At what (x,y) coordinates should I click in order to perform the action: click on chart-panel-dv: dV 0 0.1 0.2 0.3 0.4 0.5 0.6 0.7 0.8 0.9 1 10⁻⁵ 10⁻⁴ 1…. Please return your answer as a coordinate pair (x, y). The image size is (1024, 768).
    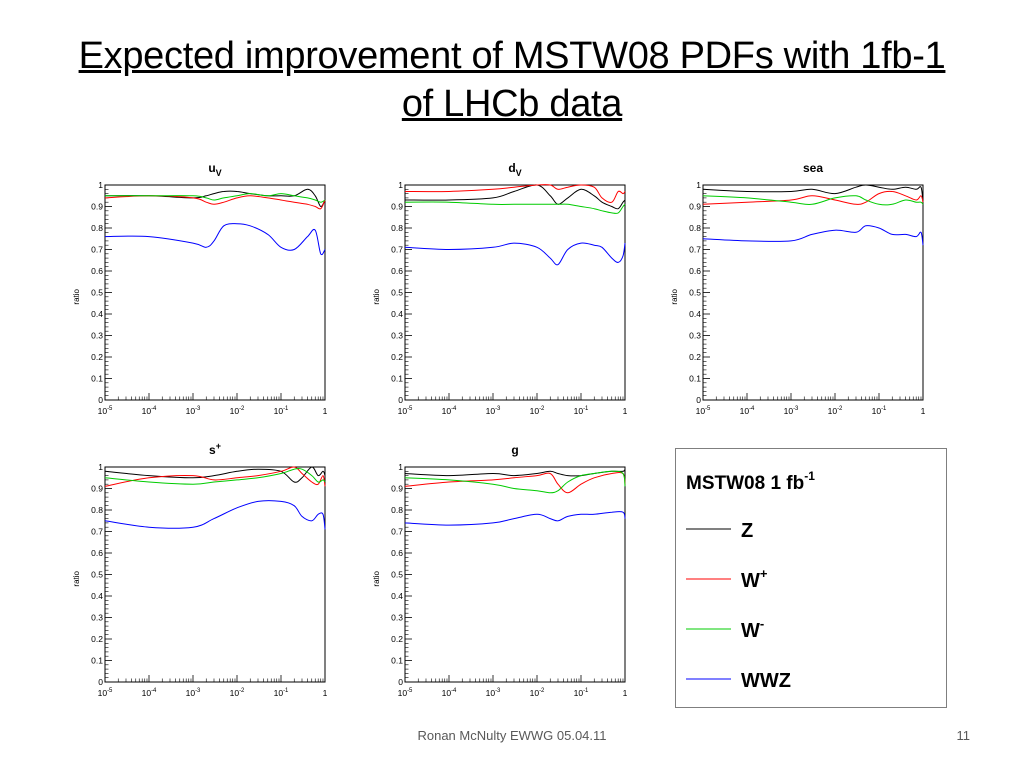
    Looking at the image, I should click on (495, 285).